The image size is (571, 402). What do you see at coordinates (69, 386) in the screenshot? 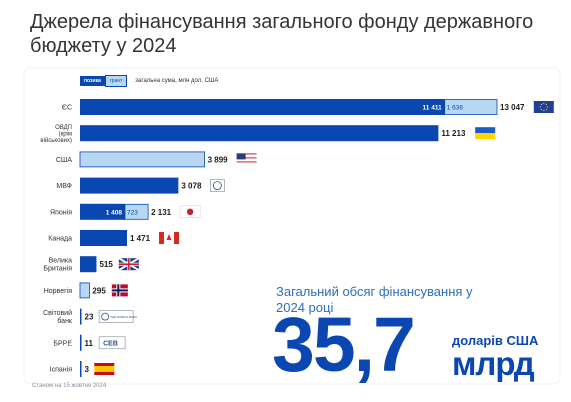
I see `date-note: Станом на 15 жовтня 2024` at bounding box center [69, 386].